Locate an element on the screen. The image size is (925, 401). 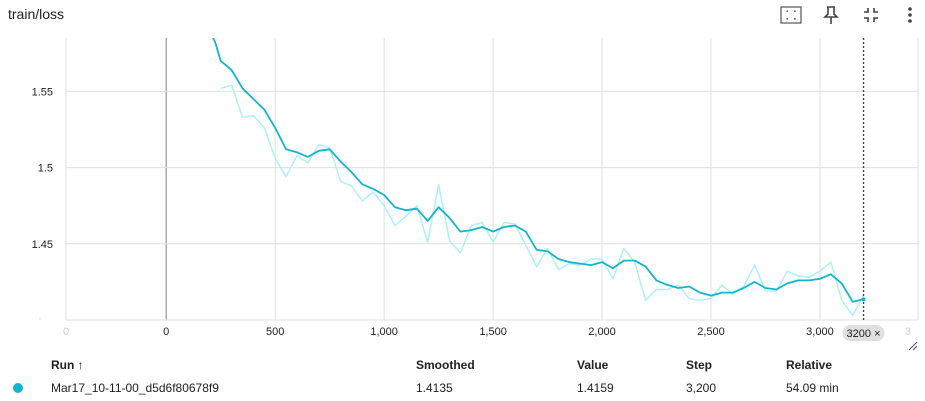
y-tick-label: 1.45 is located at coordinates (42, 245).